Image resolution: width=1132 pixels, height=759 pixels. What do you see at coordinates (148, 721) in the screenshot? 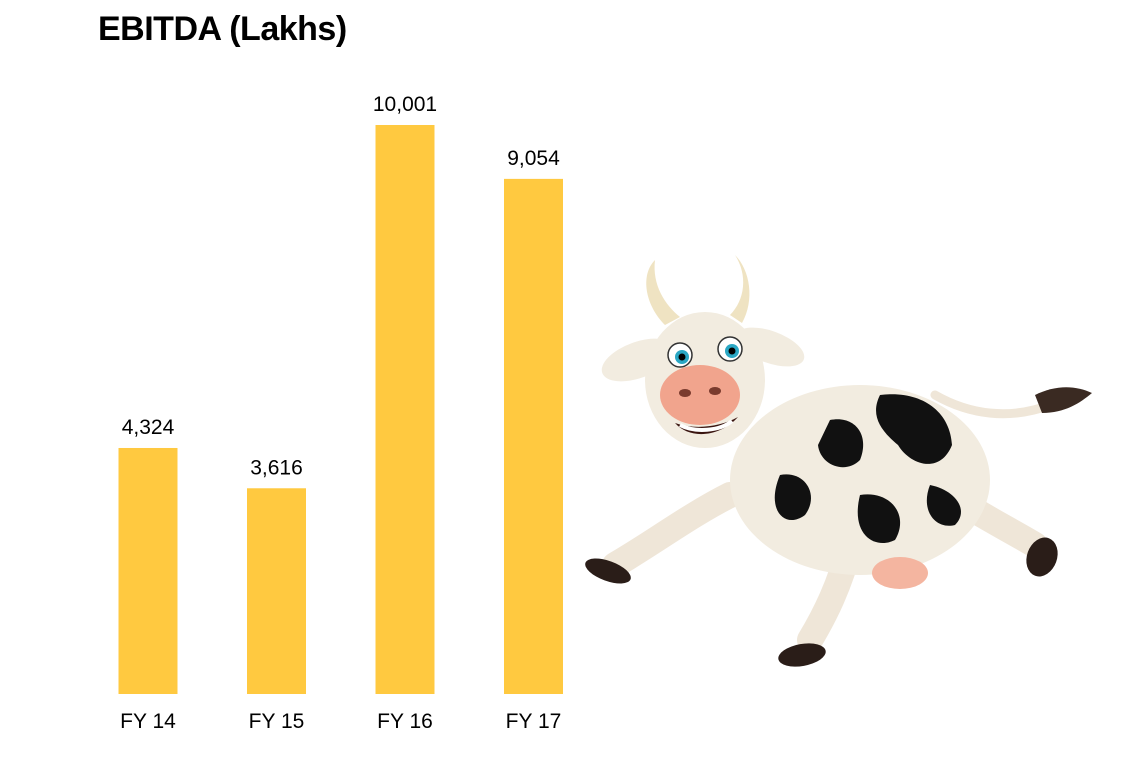
I see `category-label: FY 14` at bounding box center [148, 721].